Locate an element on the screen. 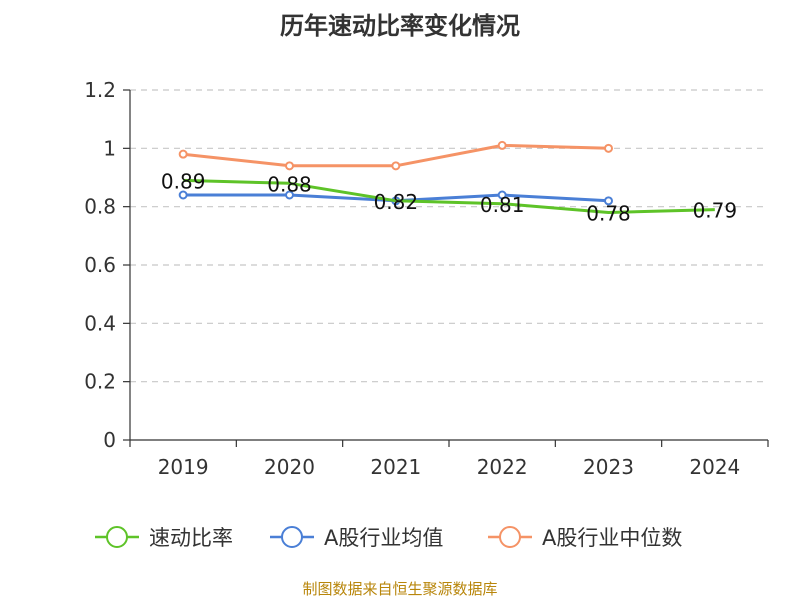 This screenshot has height=600, width=800. legend: 速动比率 A股行业均值 A股行业中位数 is located at coordinates (388, 538).